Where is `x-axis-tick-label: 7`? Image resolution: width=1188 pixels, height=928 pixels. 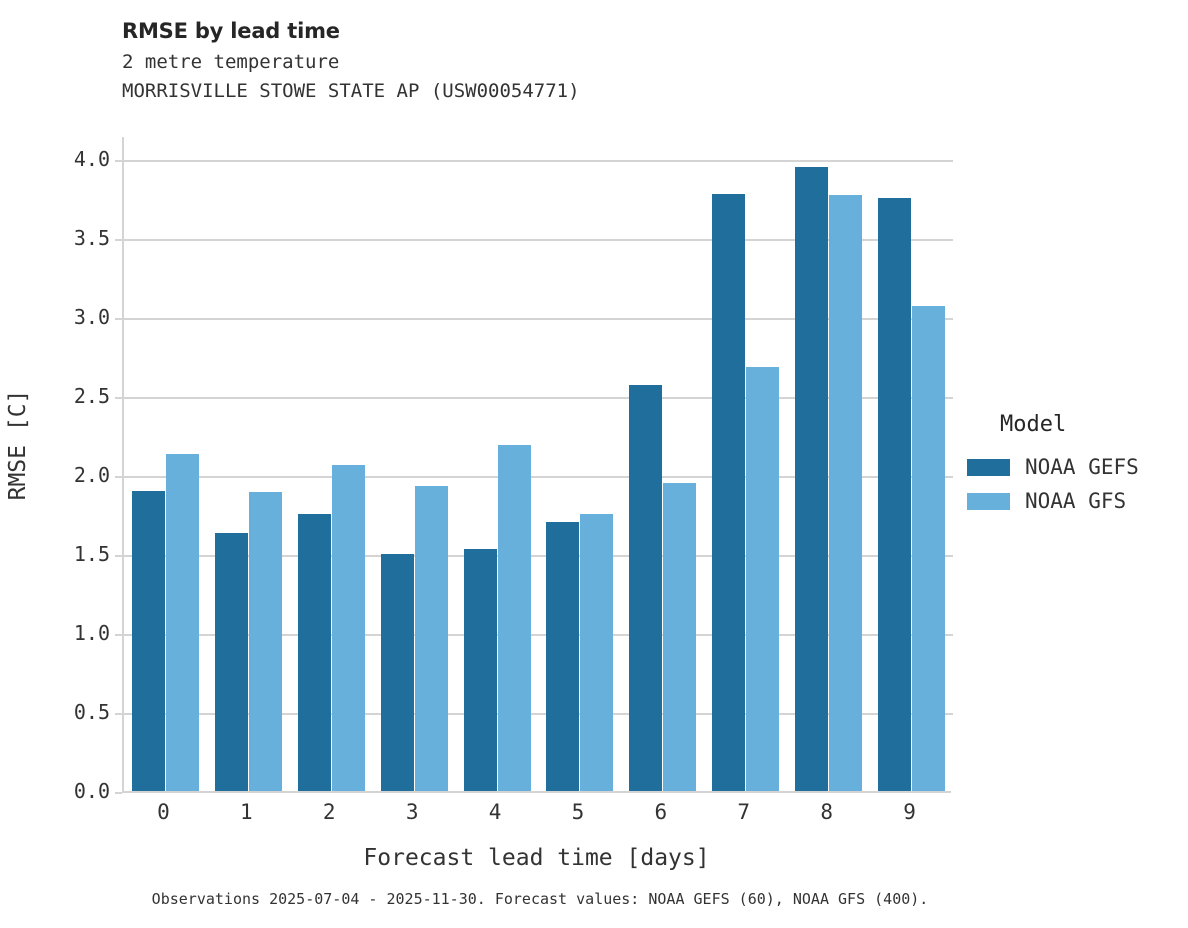
x-axis-tick-label: 7 is located at coordinates (744, 812).